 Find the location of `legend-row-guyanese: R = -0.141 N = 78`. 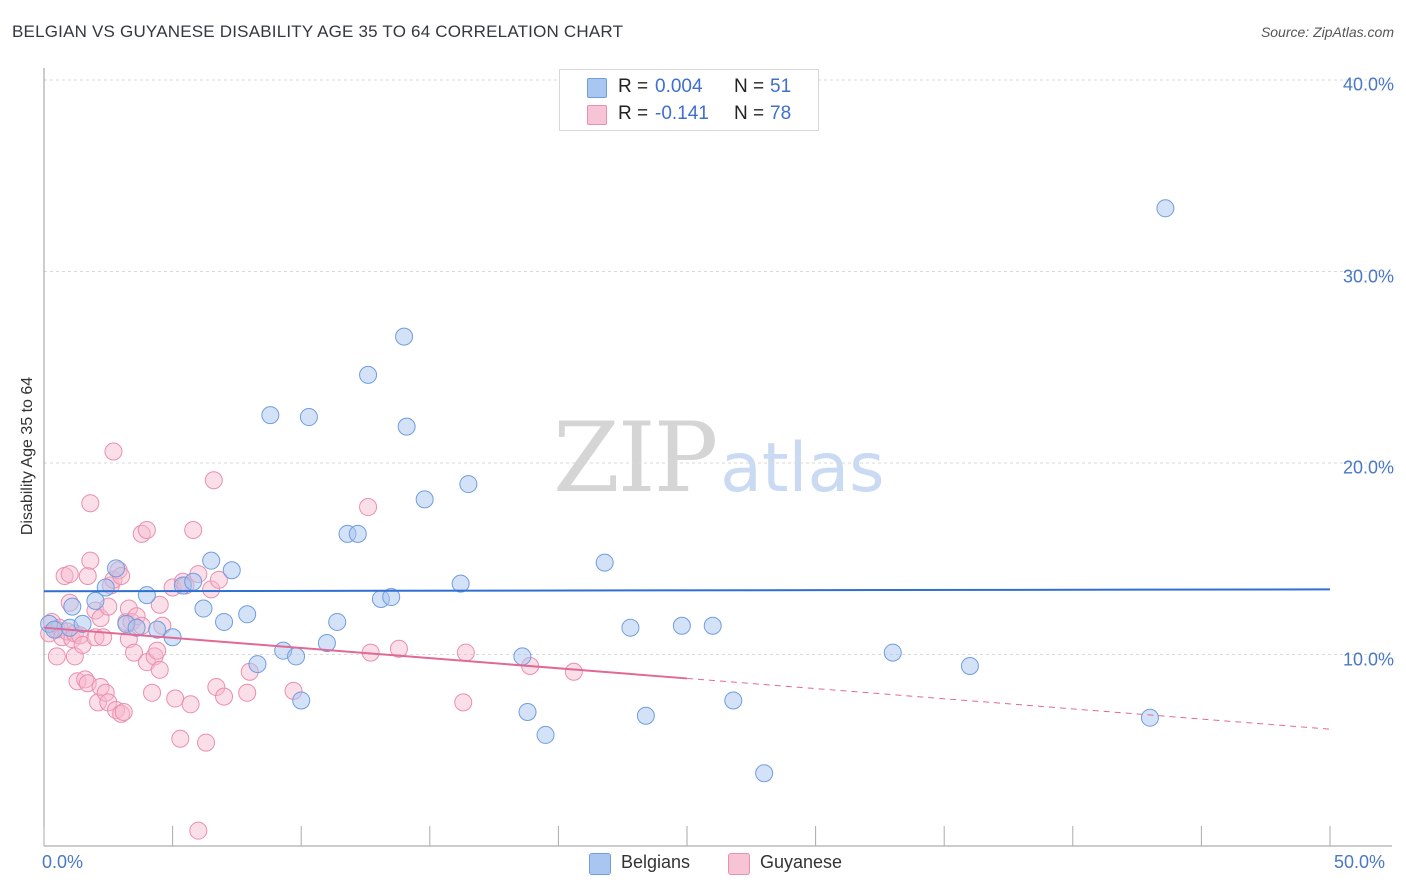

legend-row-guyanese: R = -0.141 N = 78 is located at coordinates (689, 114).